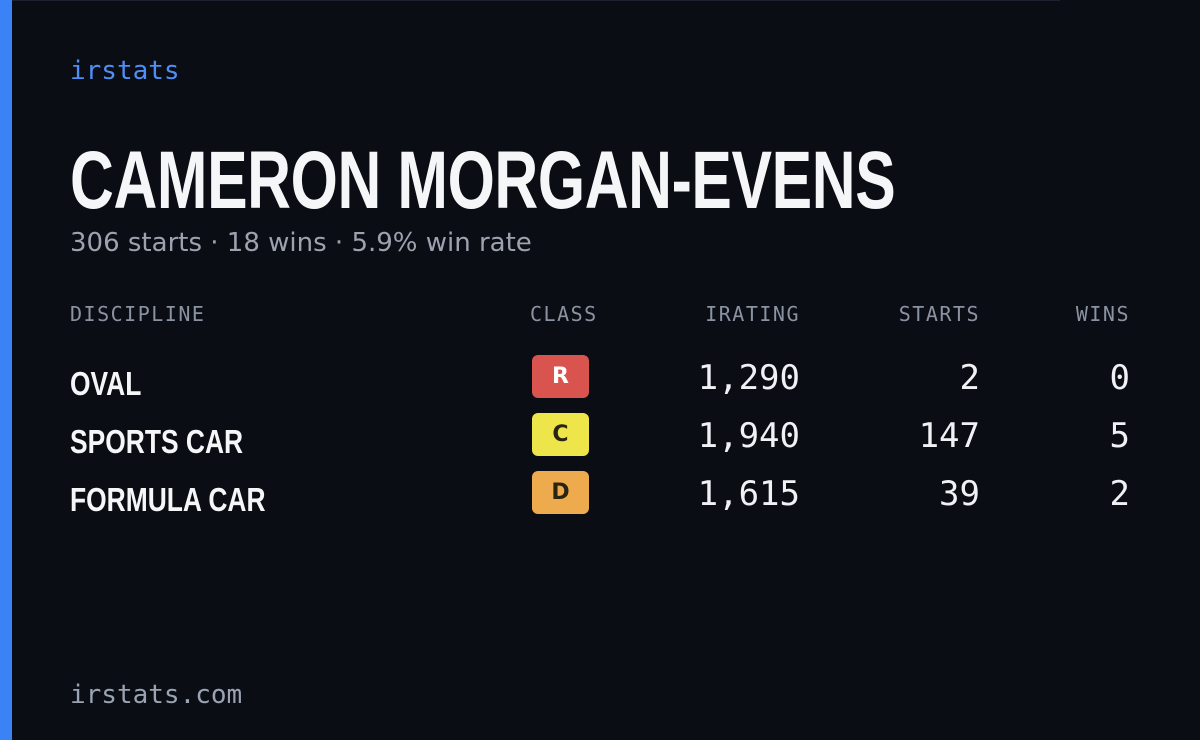 The image size is (1200, 740). What do you see at coordinates (301, 243) in the screenshot?
I see `summary: 306 starts · 18 wins · 5.9% win rate` at bounding box center [301, 243].